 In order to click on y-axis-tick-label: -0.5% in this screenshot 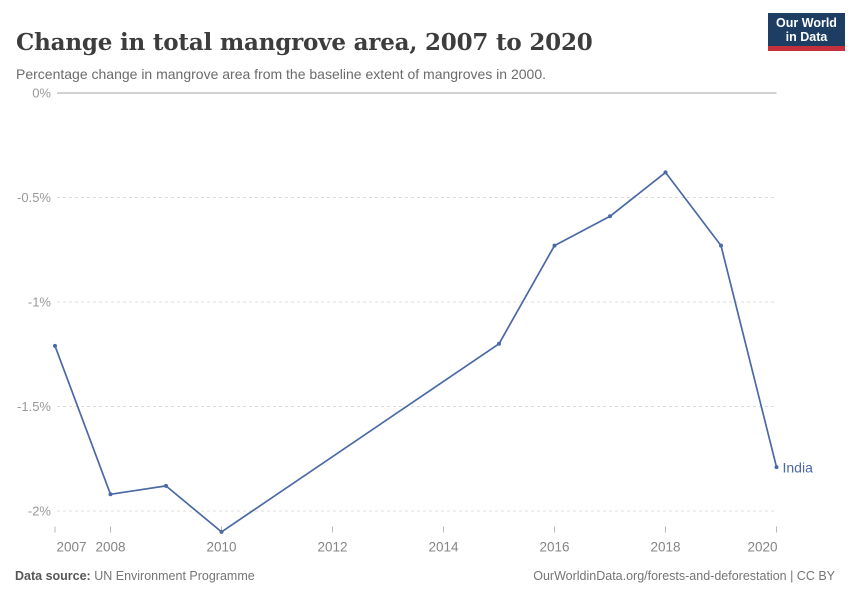, I will do `click(34, 197)`.